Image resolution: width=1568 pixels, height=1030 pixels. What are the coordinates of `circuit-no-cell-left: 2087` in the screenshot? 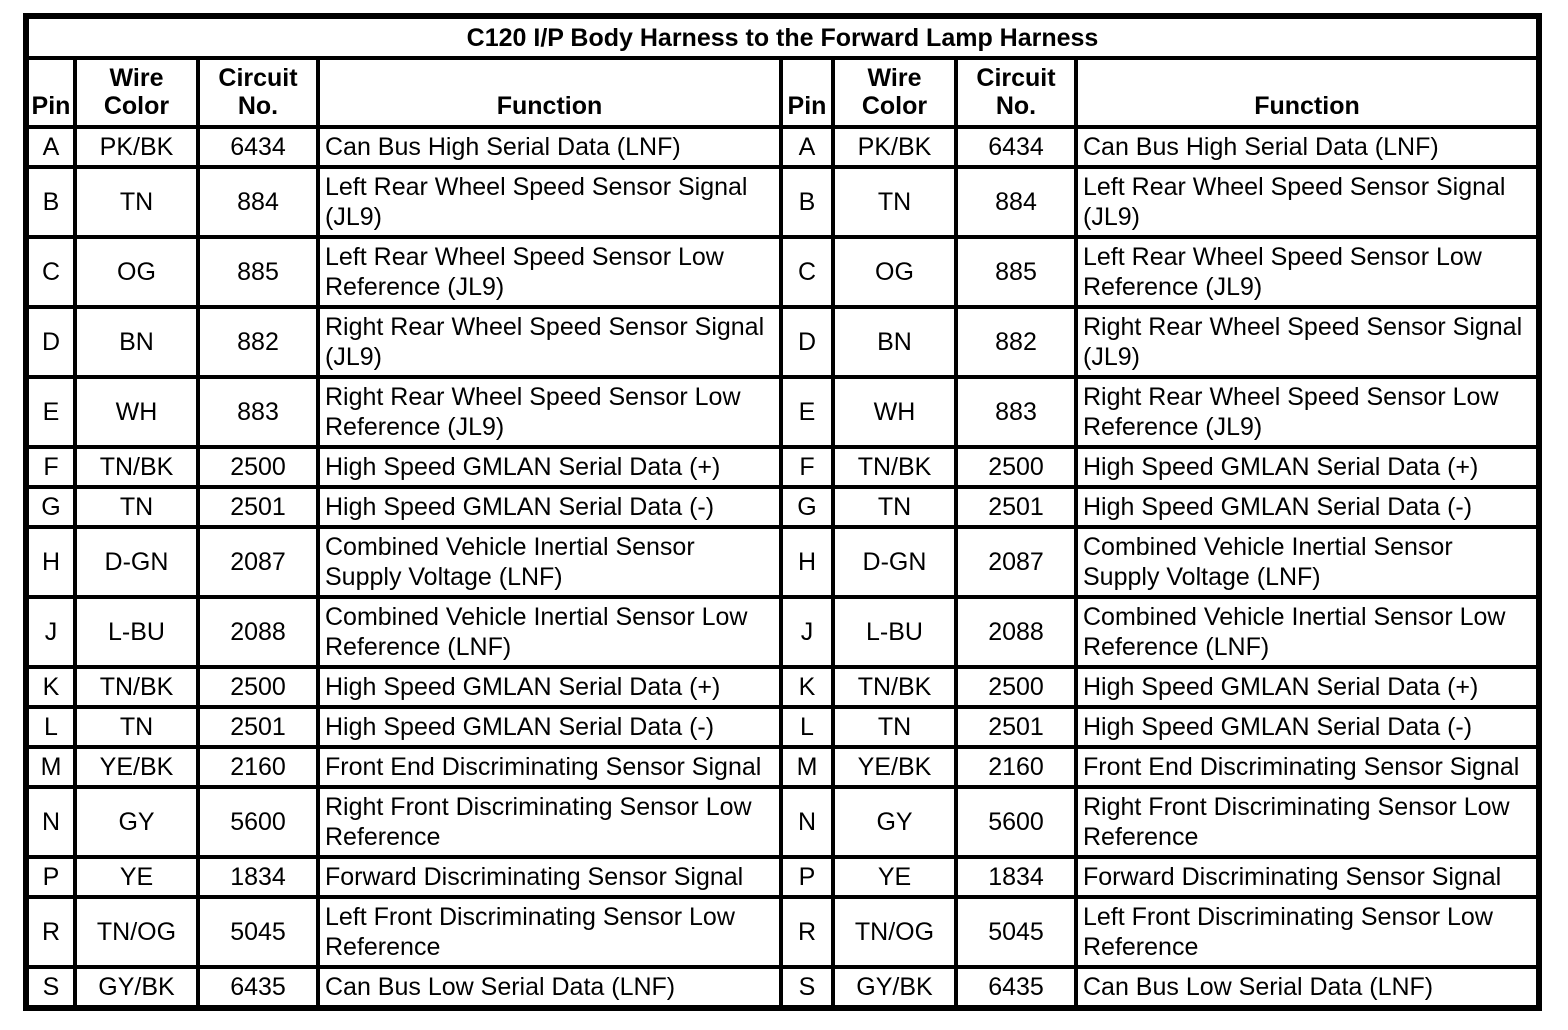 It's located at (258, 562).